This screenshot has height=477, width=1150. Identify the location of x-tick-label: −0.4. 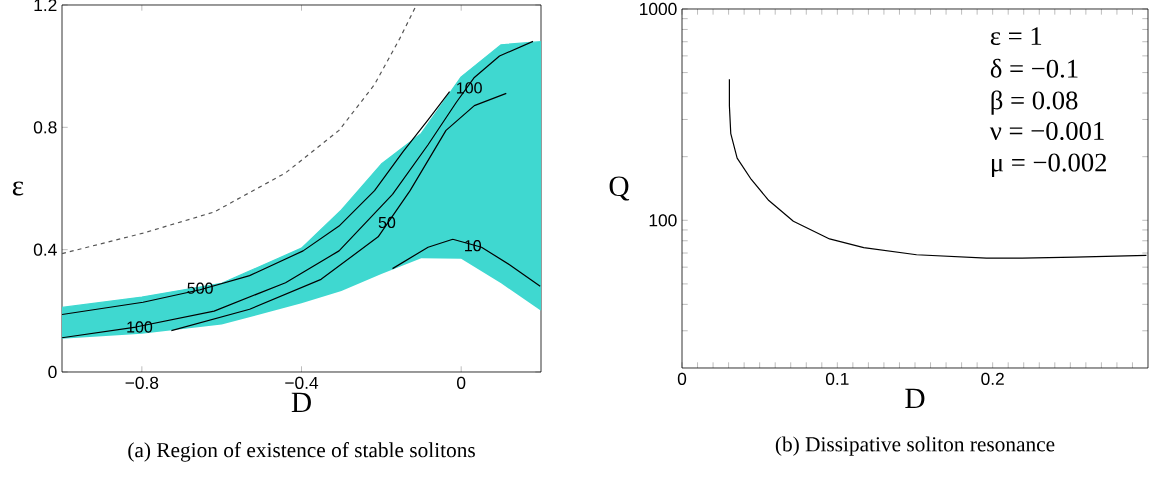
(302, 382).